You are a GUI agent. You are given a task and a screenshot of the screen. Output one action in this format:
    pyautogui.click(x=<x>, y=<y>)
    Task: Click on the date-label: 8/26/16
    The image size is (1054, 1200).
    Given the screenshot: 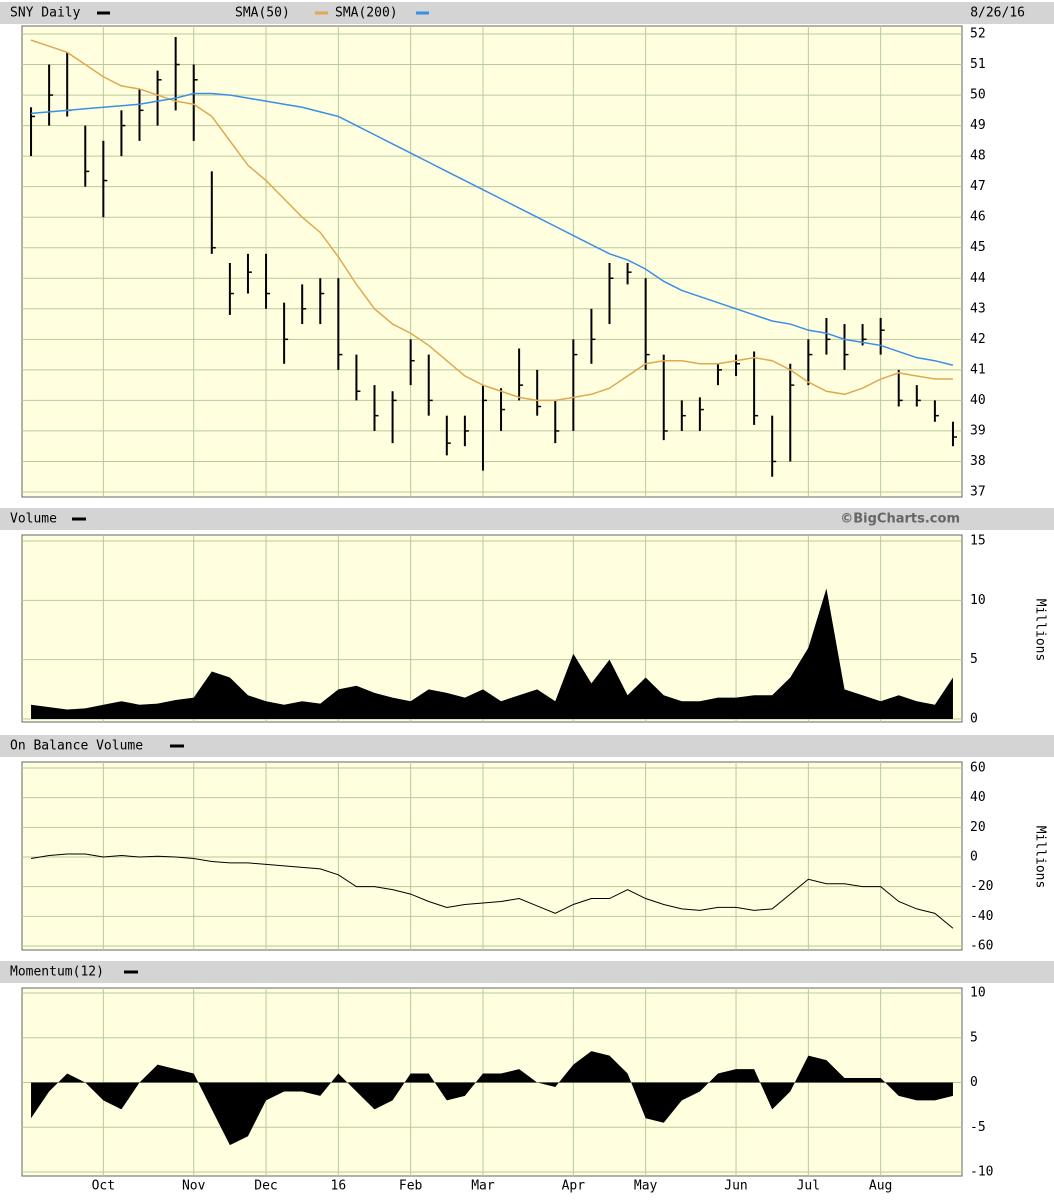 What is the action you would take?
    pyautogui.click(x=997, y=13)
    